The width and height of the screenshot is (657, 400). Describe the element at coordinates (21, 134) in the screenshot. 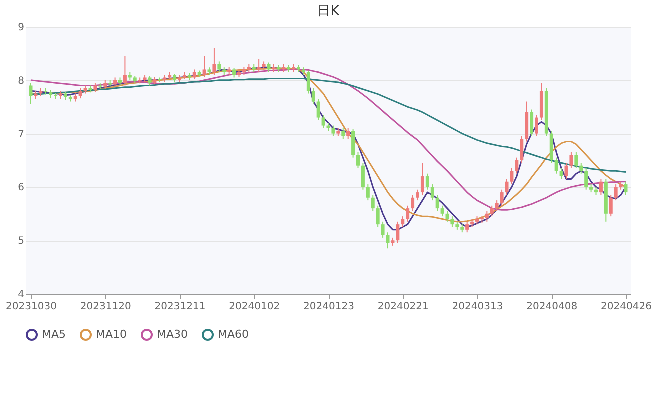

I see `y-tick-label: 7` at that location.